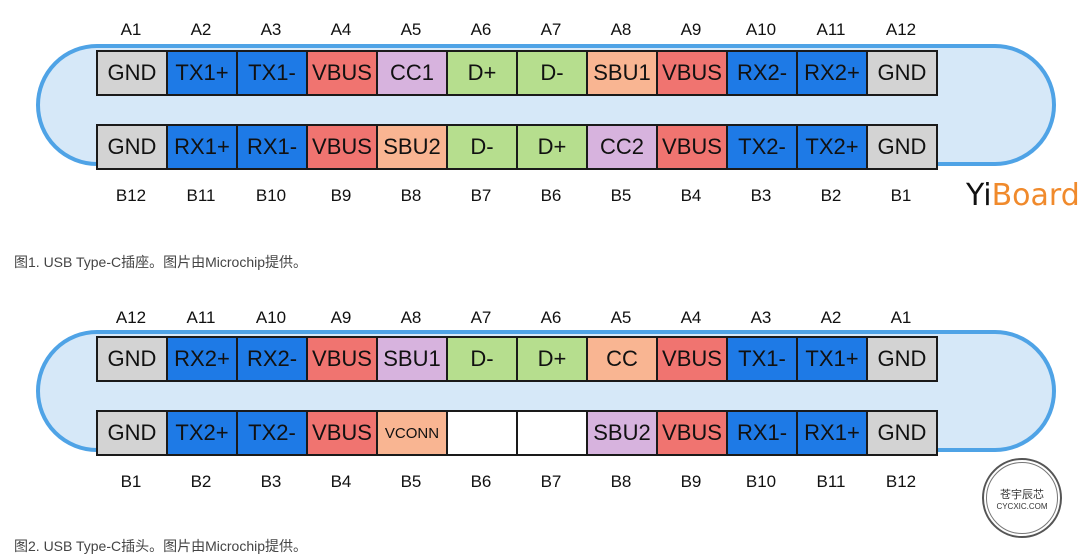  Describe the element at coordinates (1022, 506) in the screenshot. I see `stamp-line2: CYCXIC.COM` at that location.